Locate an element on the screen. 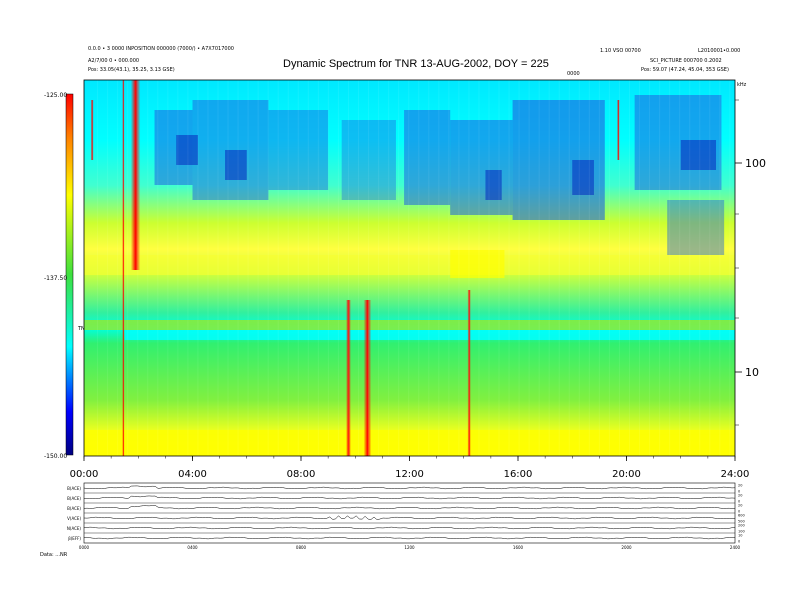 The height and width of the screenshot is (612, 792). x-tick-label: 24:00 is located at coordinates (735, 474).